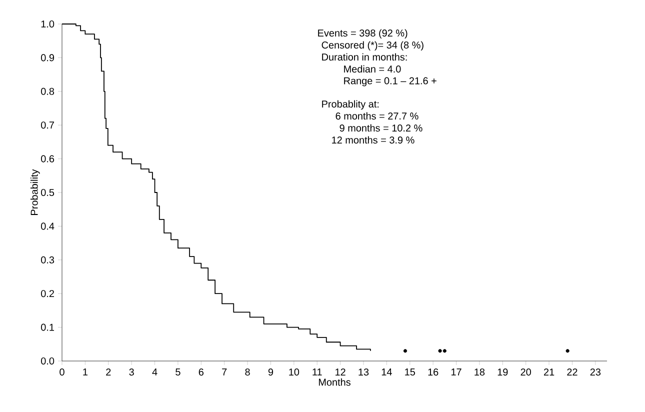 This screenshot has width=645, height=412. What do you see at coordinates (373, 46) in the screenshot?
I see `annotation: Censored (*)= 34 (8 %)` at bounding box center [373, 46].